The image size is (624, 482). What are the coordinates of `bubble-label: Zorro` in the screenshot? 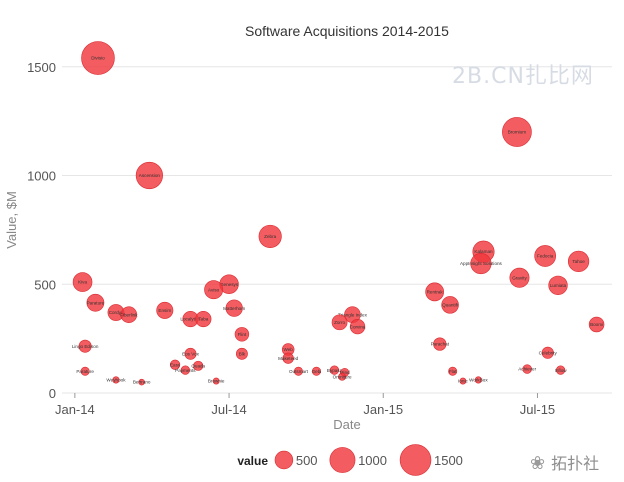 It's located at (339, 322).